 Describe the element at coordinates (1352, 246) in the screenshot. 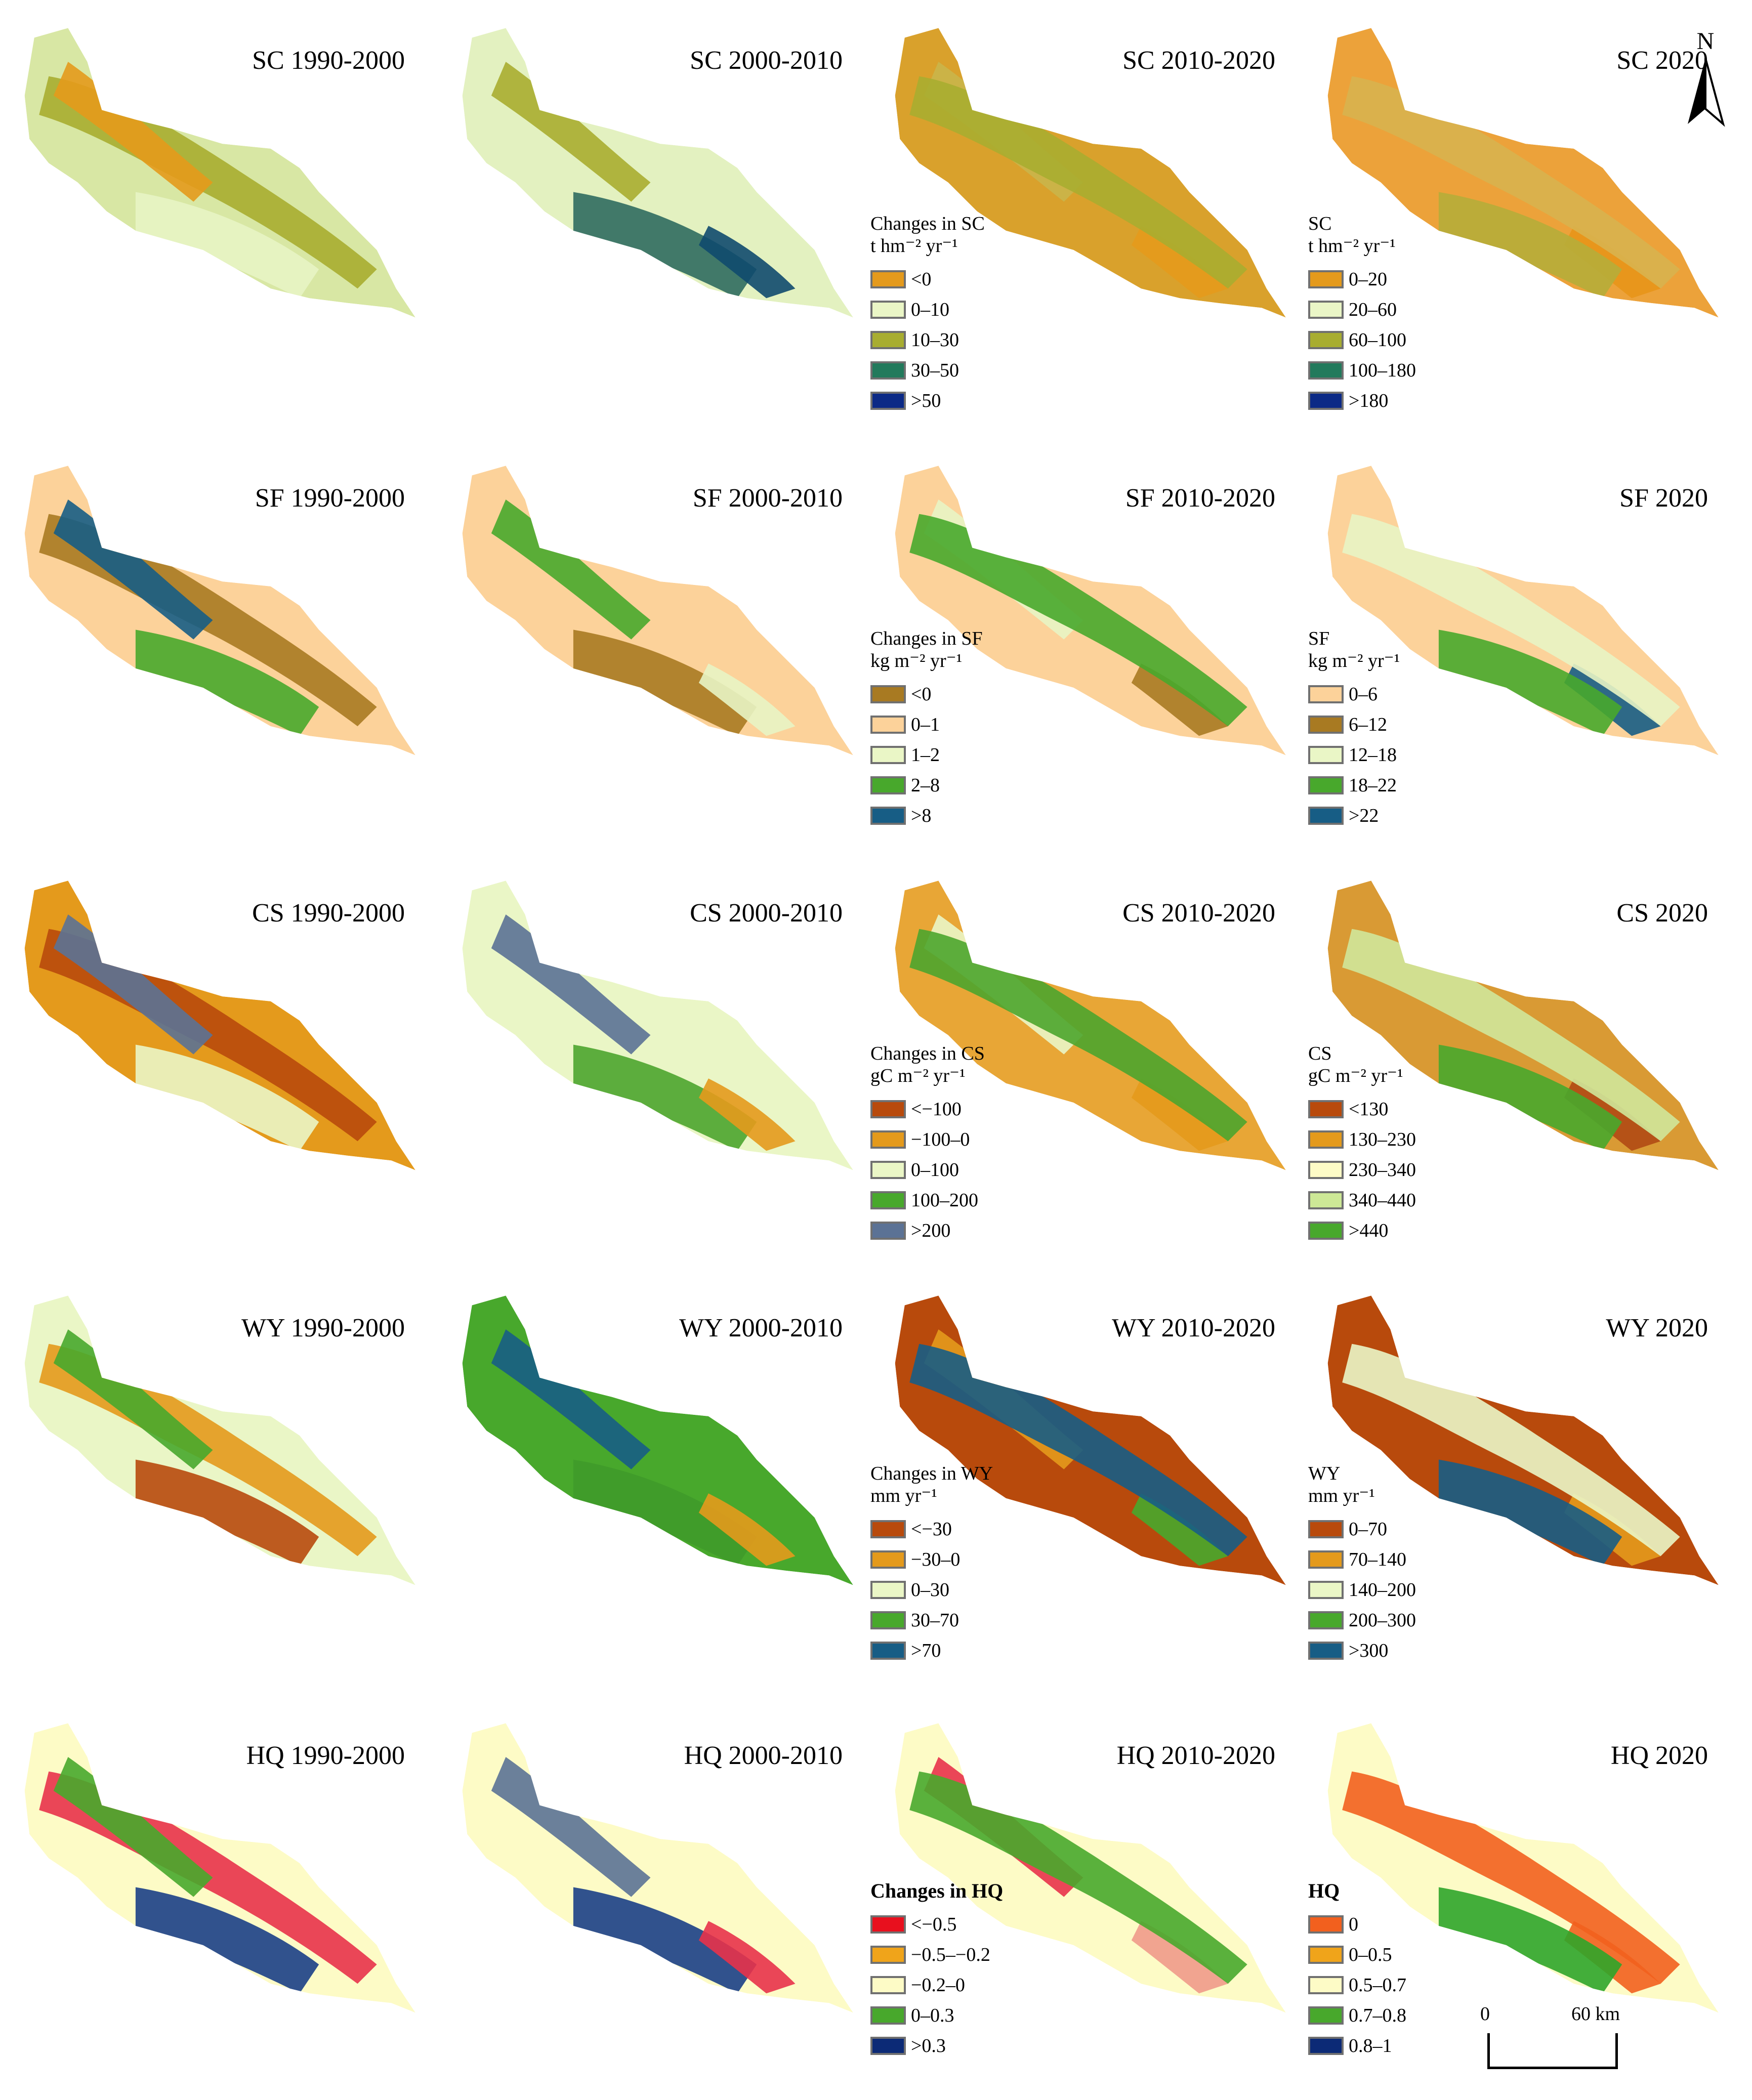

I see `legend-title-line: t hm⁻² yr⁻¹` at that location.